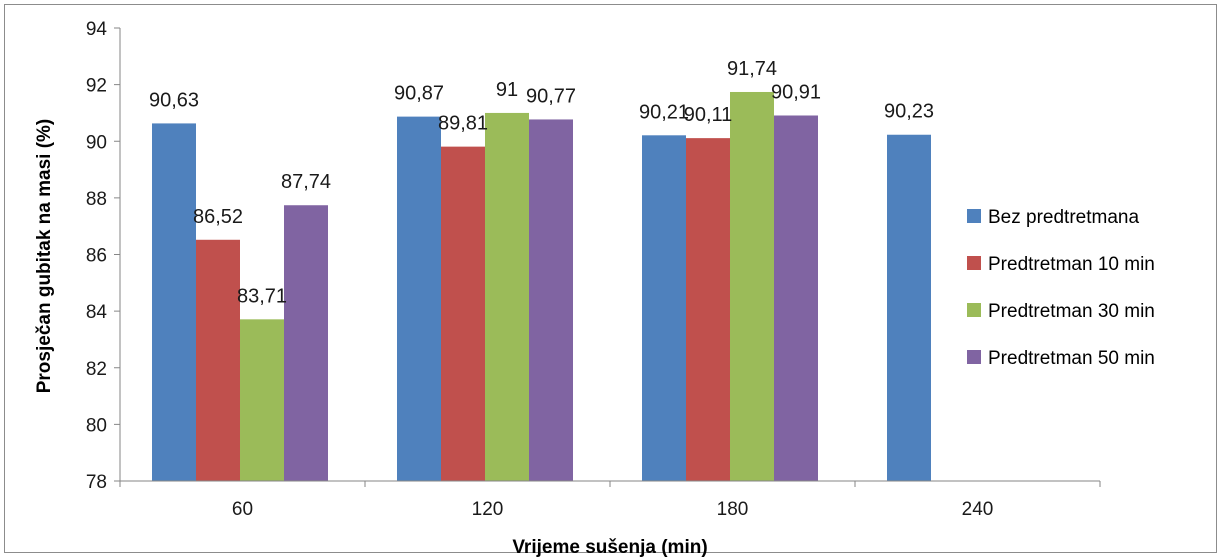  I want to click on y-tick-label: 80, so click(96, 425).